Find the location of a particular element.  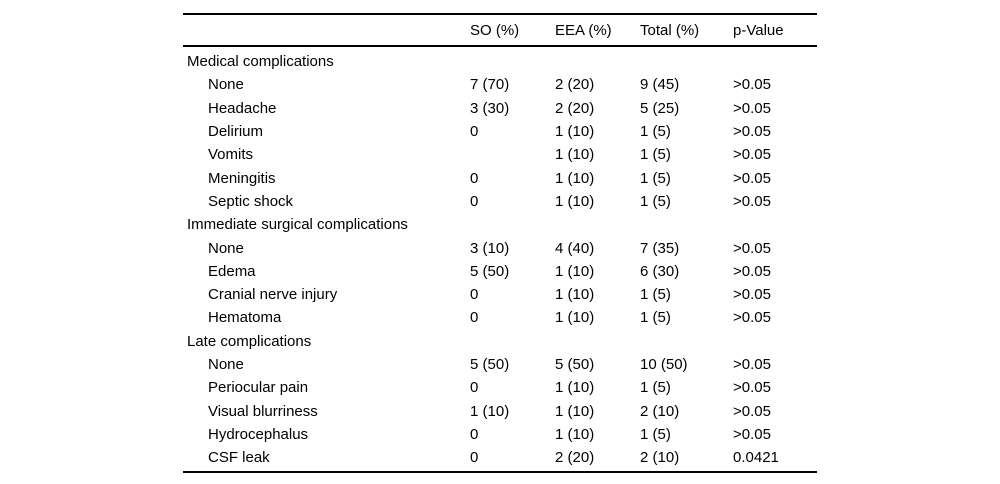

column-header: EEA (%) is located at coordinates (583, 30).